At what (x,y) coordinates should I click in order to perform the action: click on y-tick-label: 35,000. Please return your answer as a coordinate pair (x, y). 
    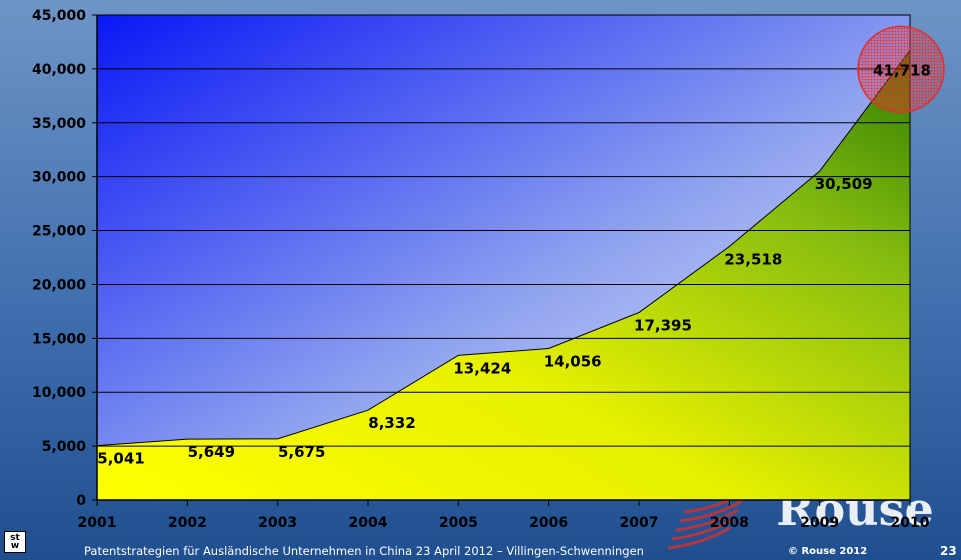
    Looking at the image, I should click on (59, 124).